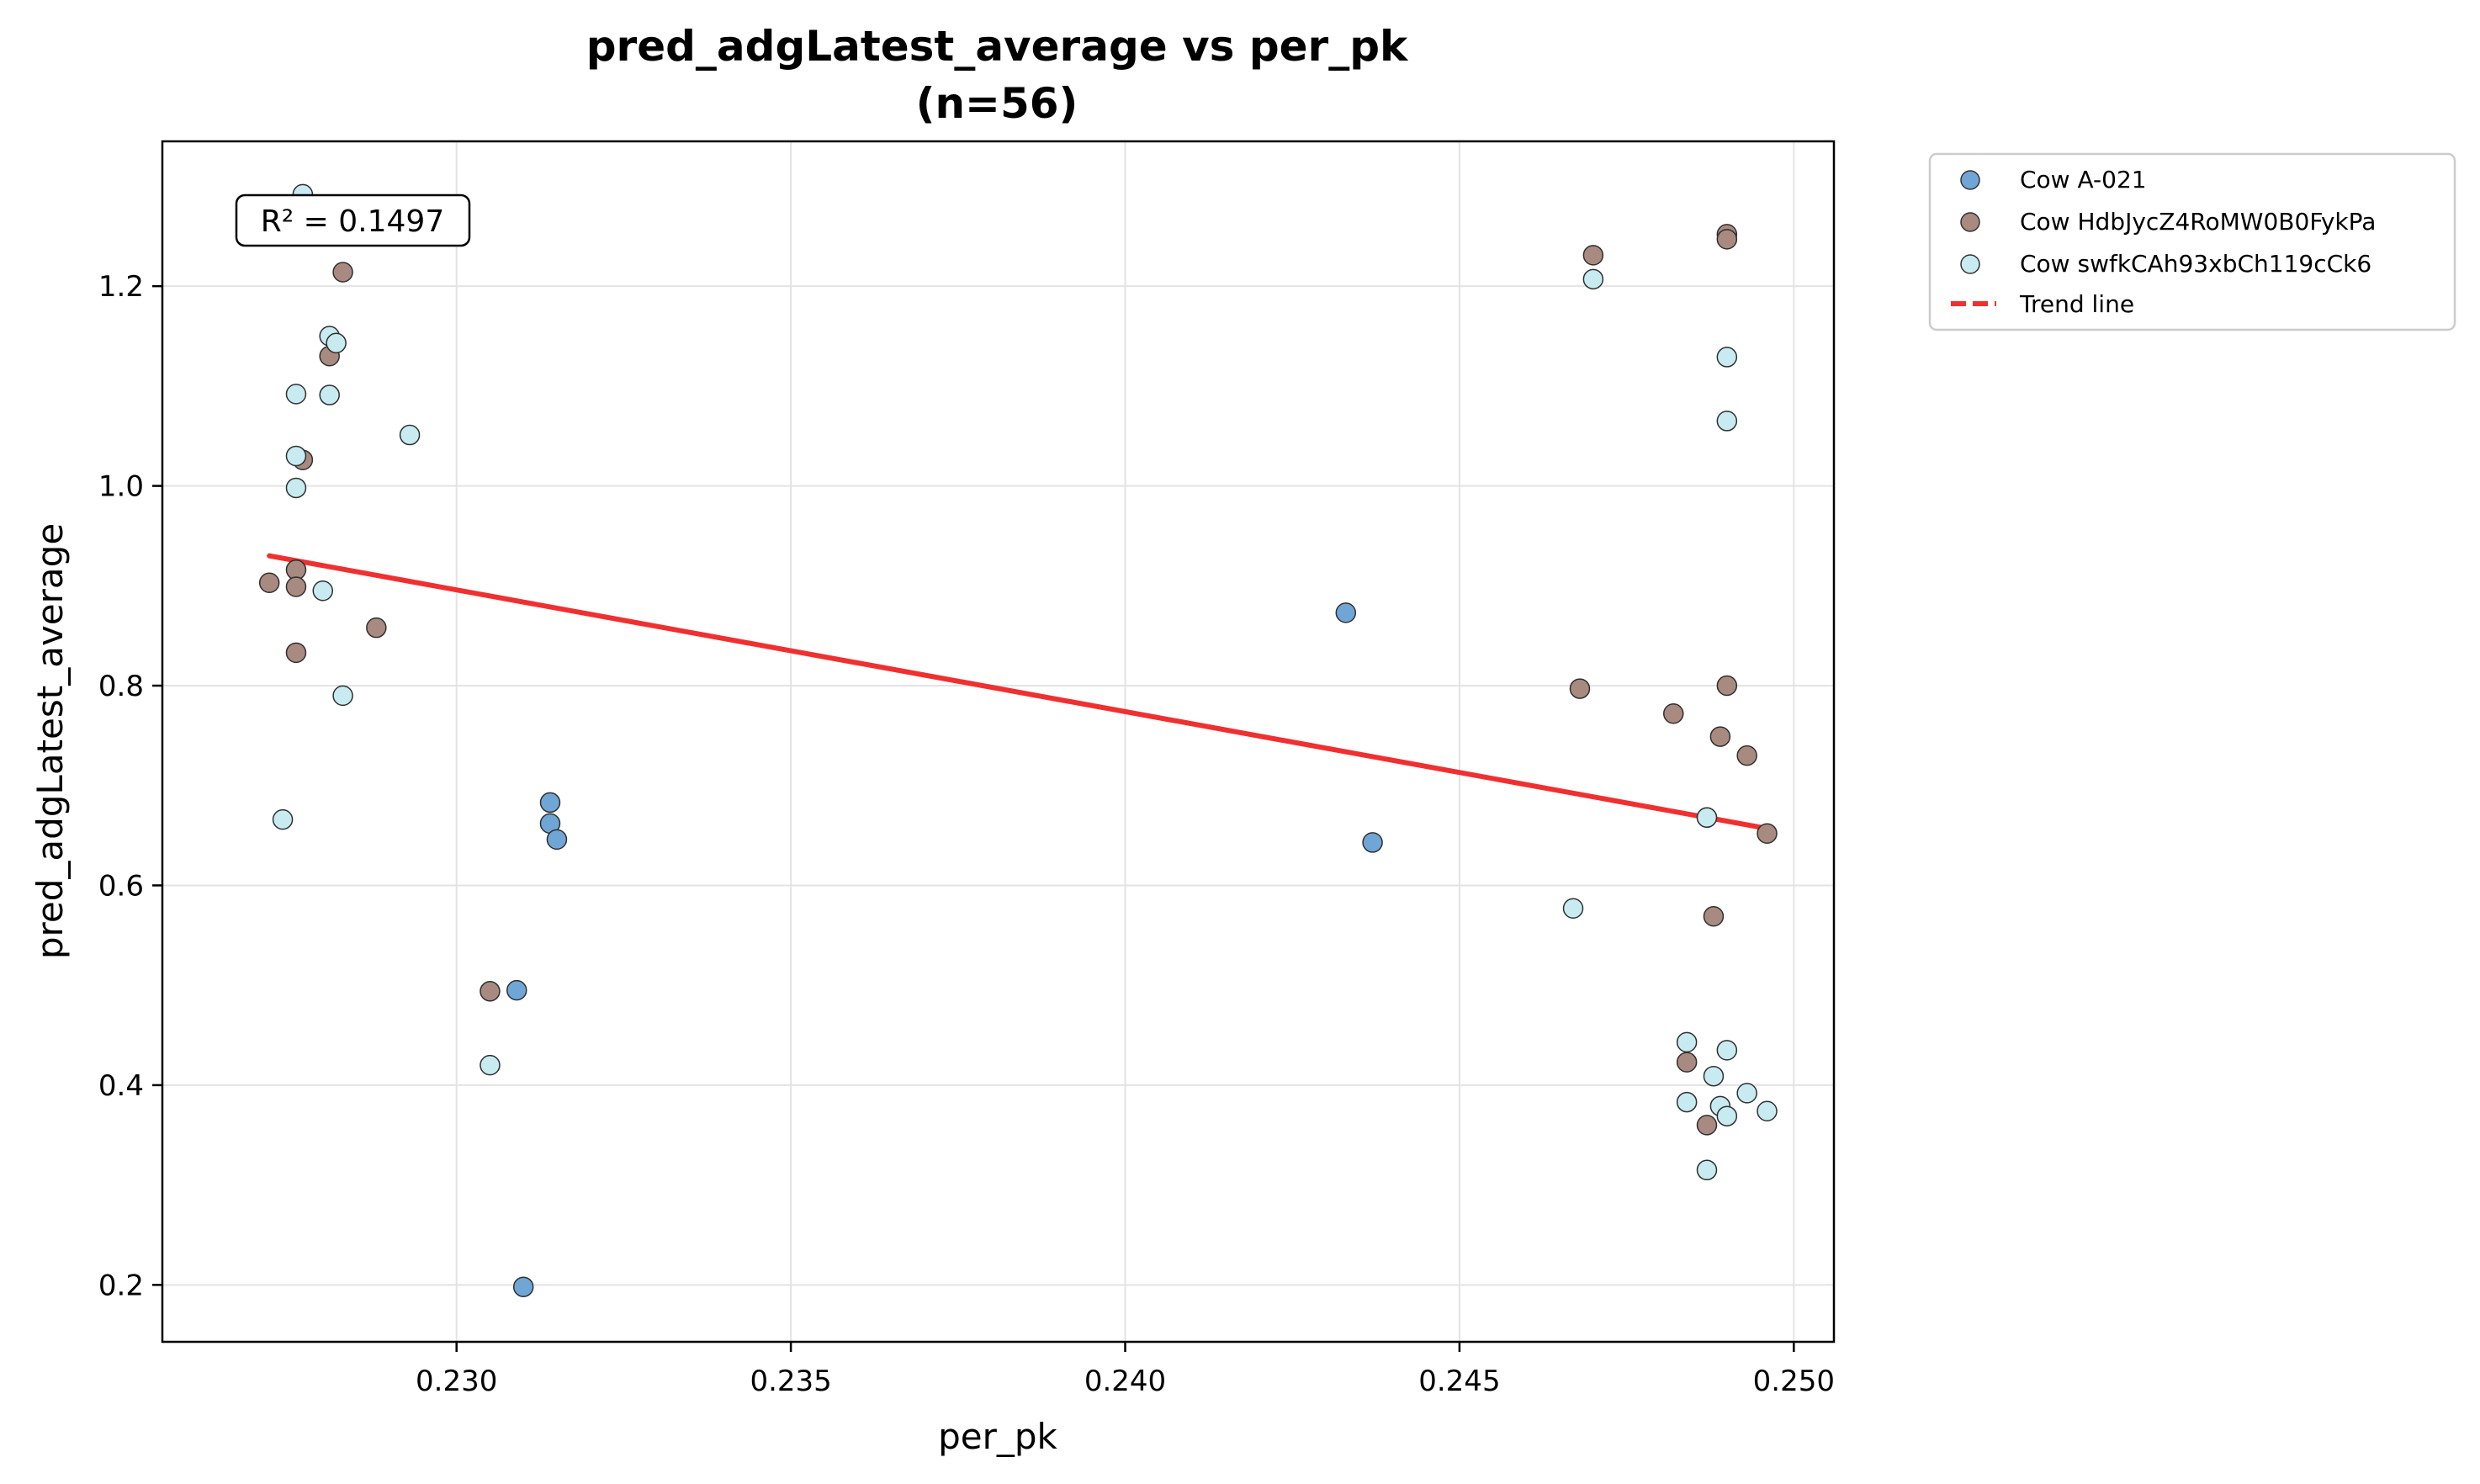 Image resolution: width=2480 pixels, height=1484 pixels. What do you see at coordinates (997, 46) in the screenshot?
I see `chart-title: pred_adgLatest_average vs per_pk` at bounding box center [997, 46].